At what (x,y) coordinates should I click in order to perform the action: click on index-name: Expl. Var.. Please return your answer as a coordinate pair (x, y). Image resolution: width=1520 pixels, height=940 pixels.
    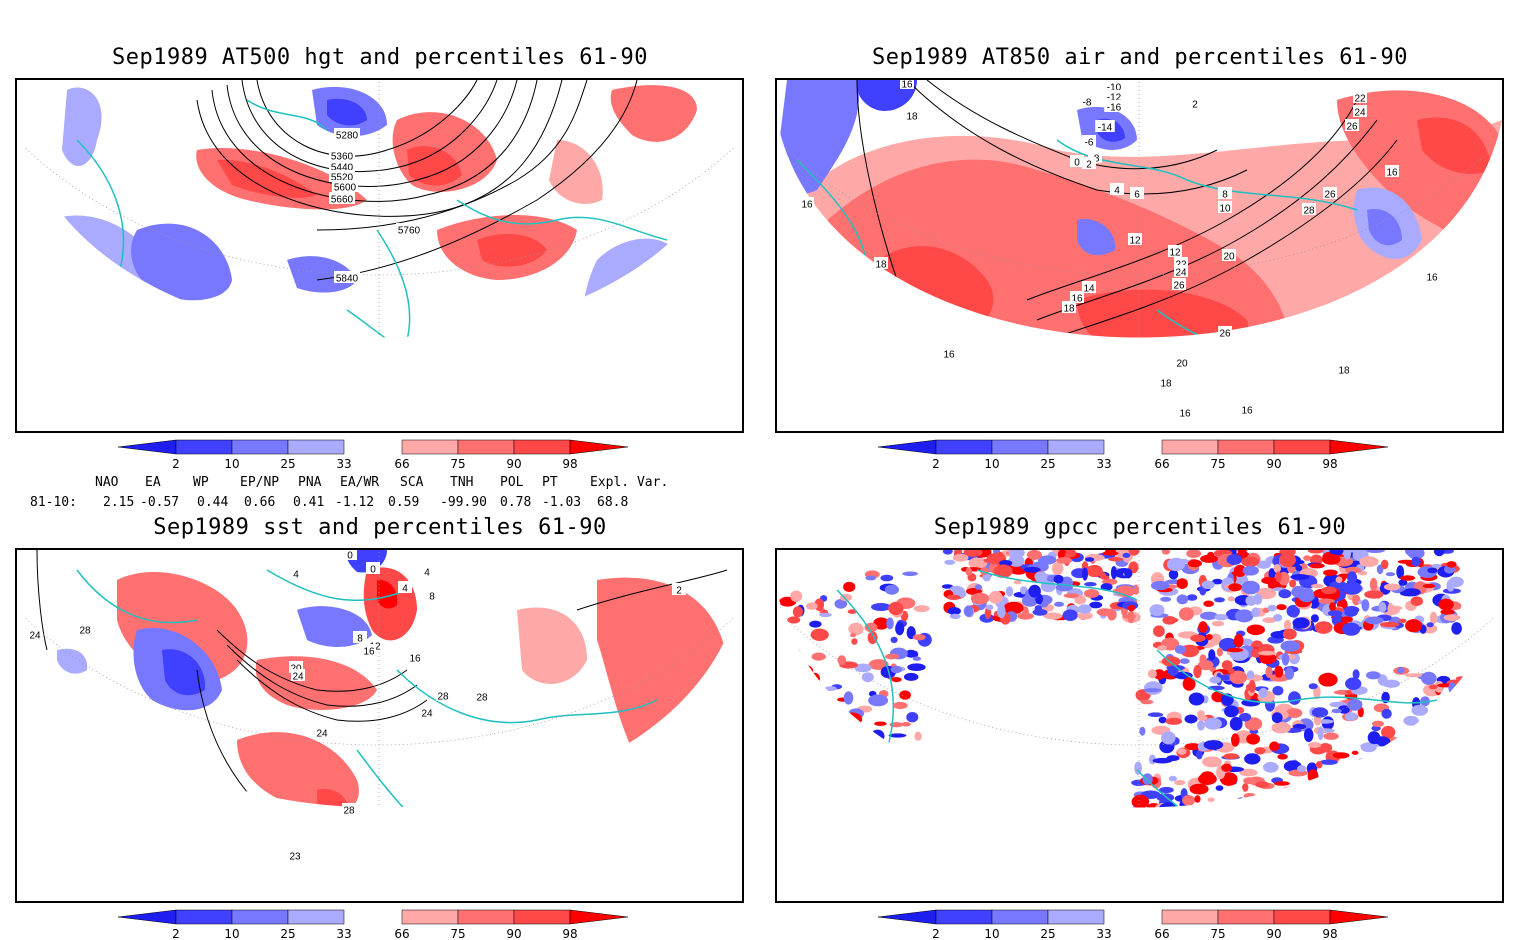
    Looking at the image, I should click on (629, 482).